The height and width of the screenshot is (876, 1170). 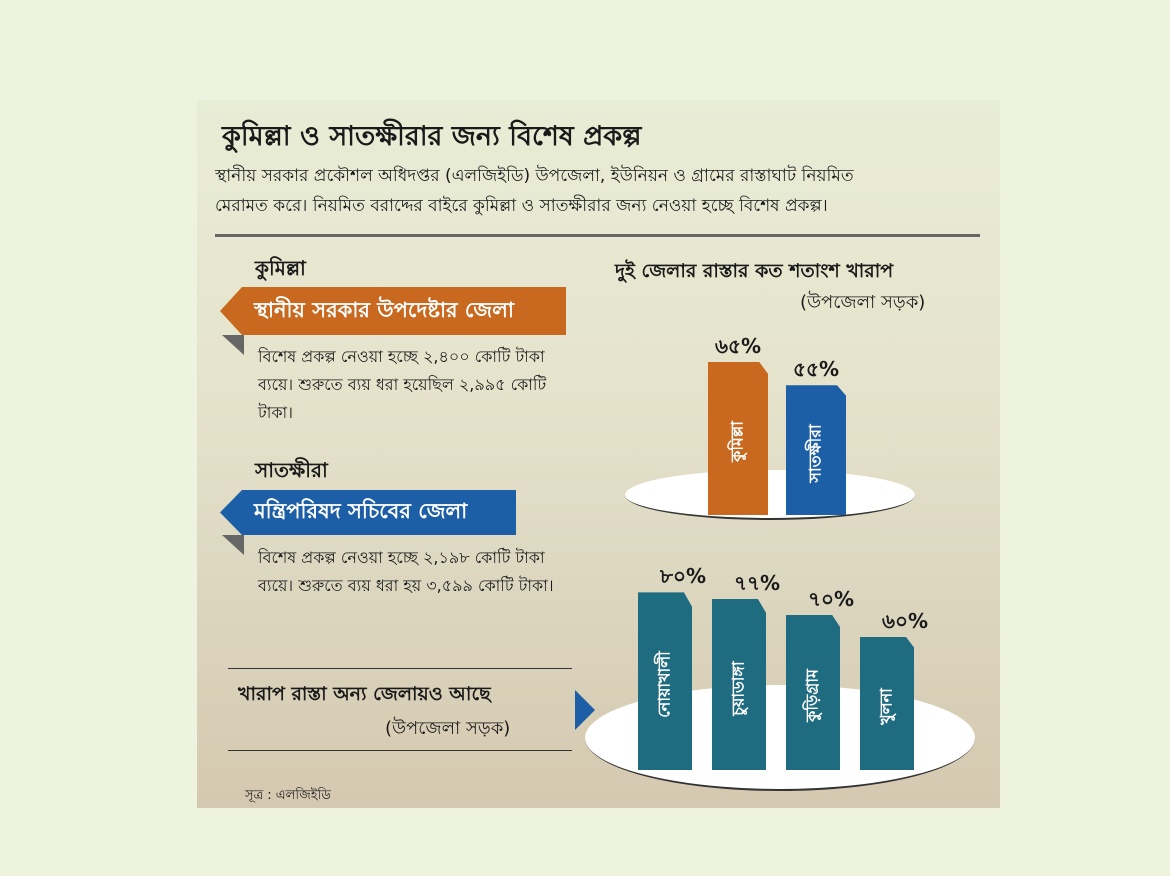 What do you see at coordinates (288, 795) in the screenshot?
I see `source: সূত্র : এলজিইডি` at bounding box center [288, 795].